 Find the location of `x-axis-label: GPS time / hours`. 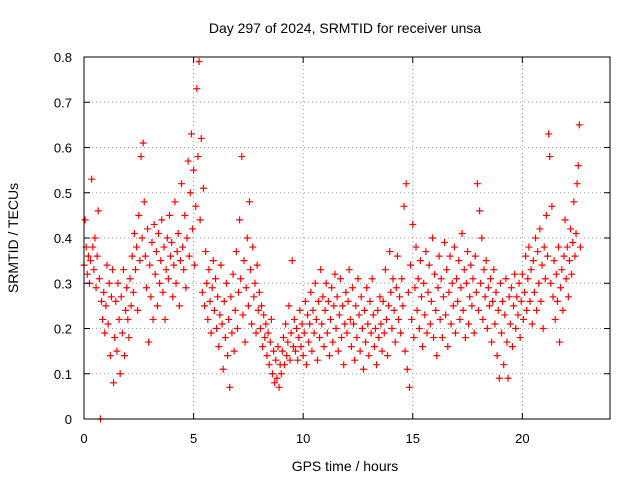

x-axis-label: GPS time / hours is located at coordinates (345, 466).